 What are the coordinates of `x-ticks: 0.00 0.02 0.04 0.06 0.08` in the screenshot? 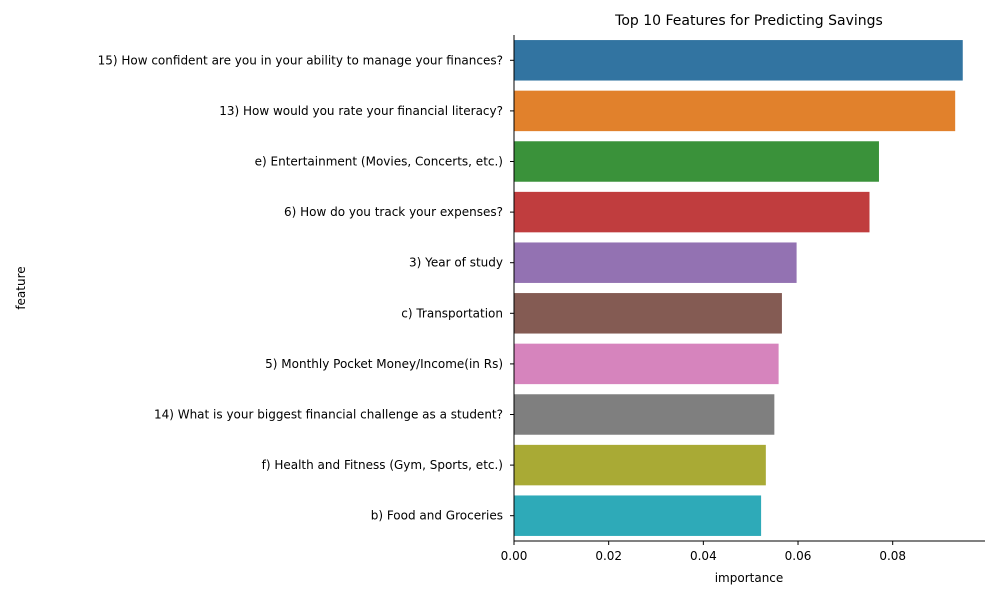 It's located at (703, 552).